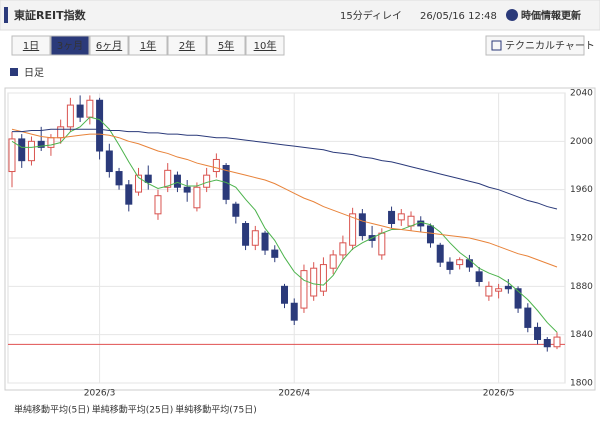 The width and height of the screenshot is (600, 424). Describe the element at coordinates (132, 410) in the screenshot. I see `legend-label: 単純移動平均(25日)` at that location.